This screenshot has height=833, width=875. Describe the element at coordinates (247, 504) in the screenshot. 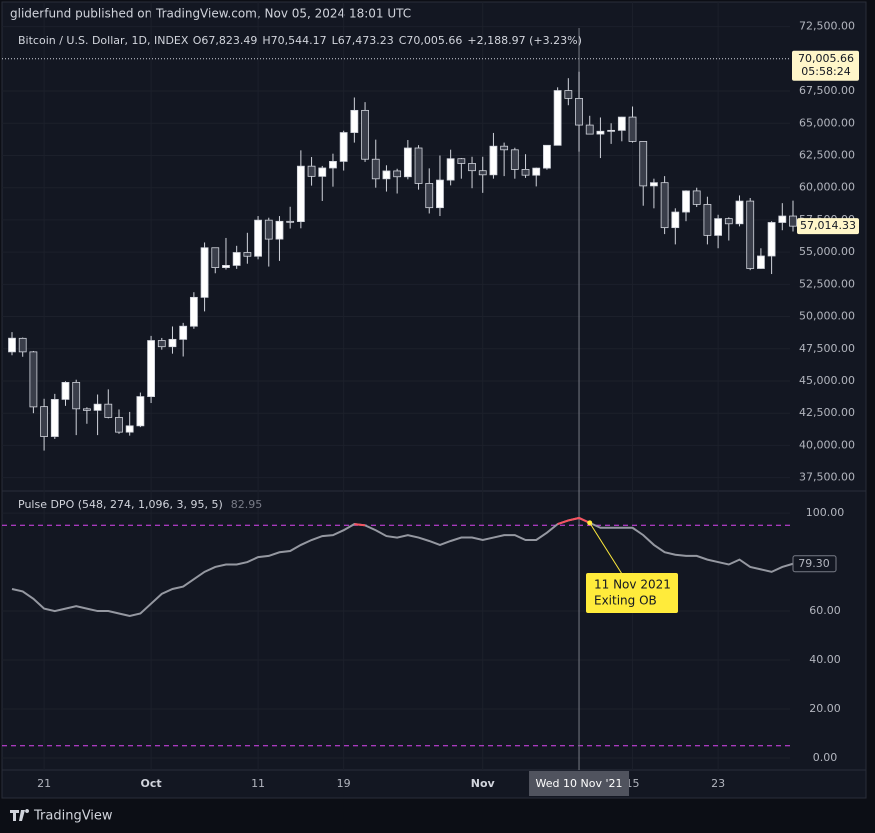

I see `indicator-value: 82.95` at that location.